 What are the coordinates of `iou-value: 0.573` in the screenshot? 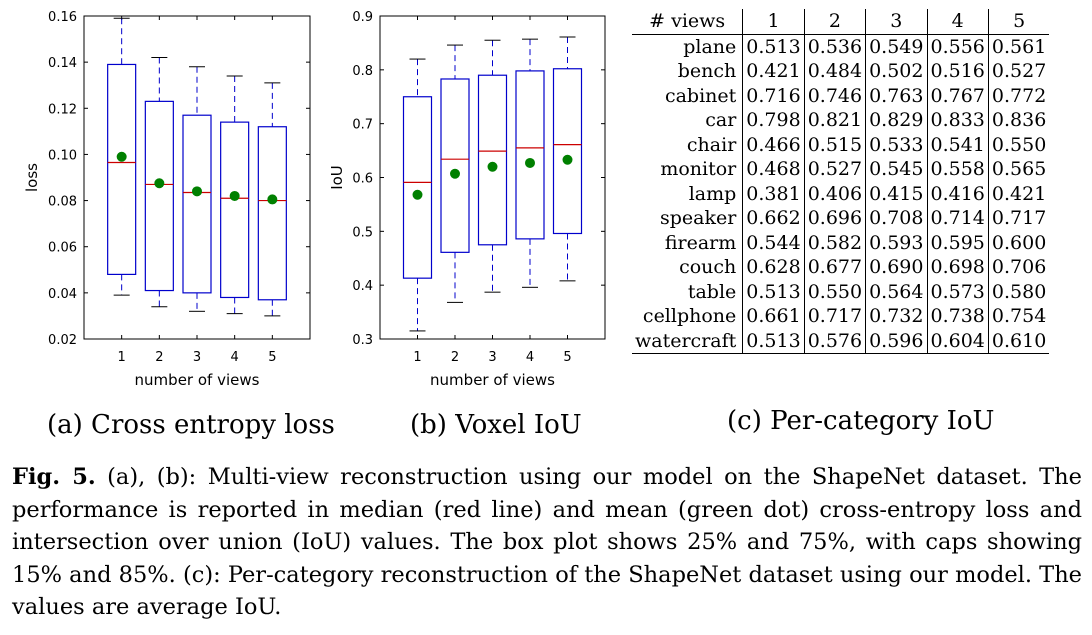 It's located at (957, 291).